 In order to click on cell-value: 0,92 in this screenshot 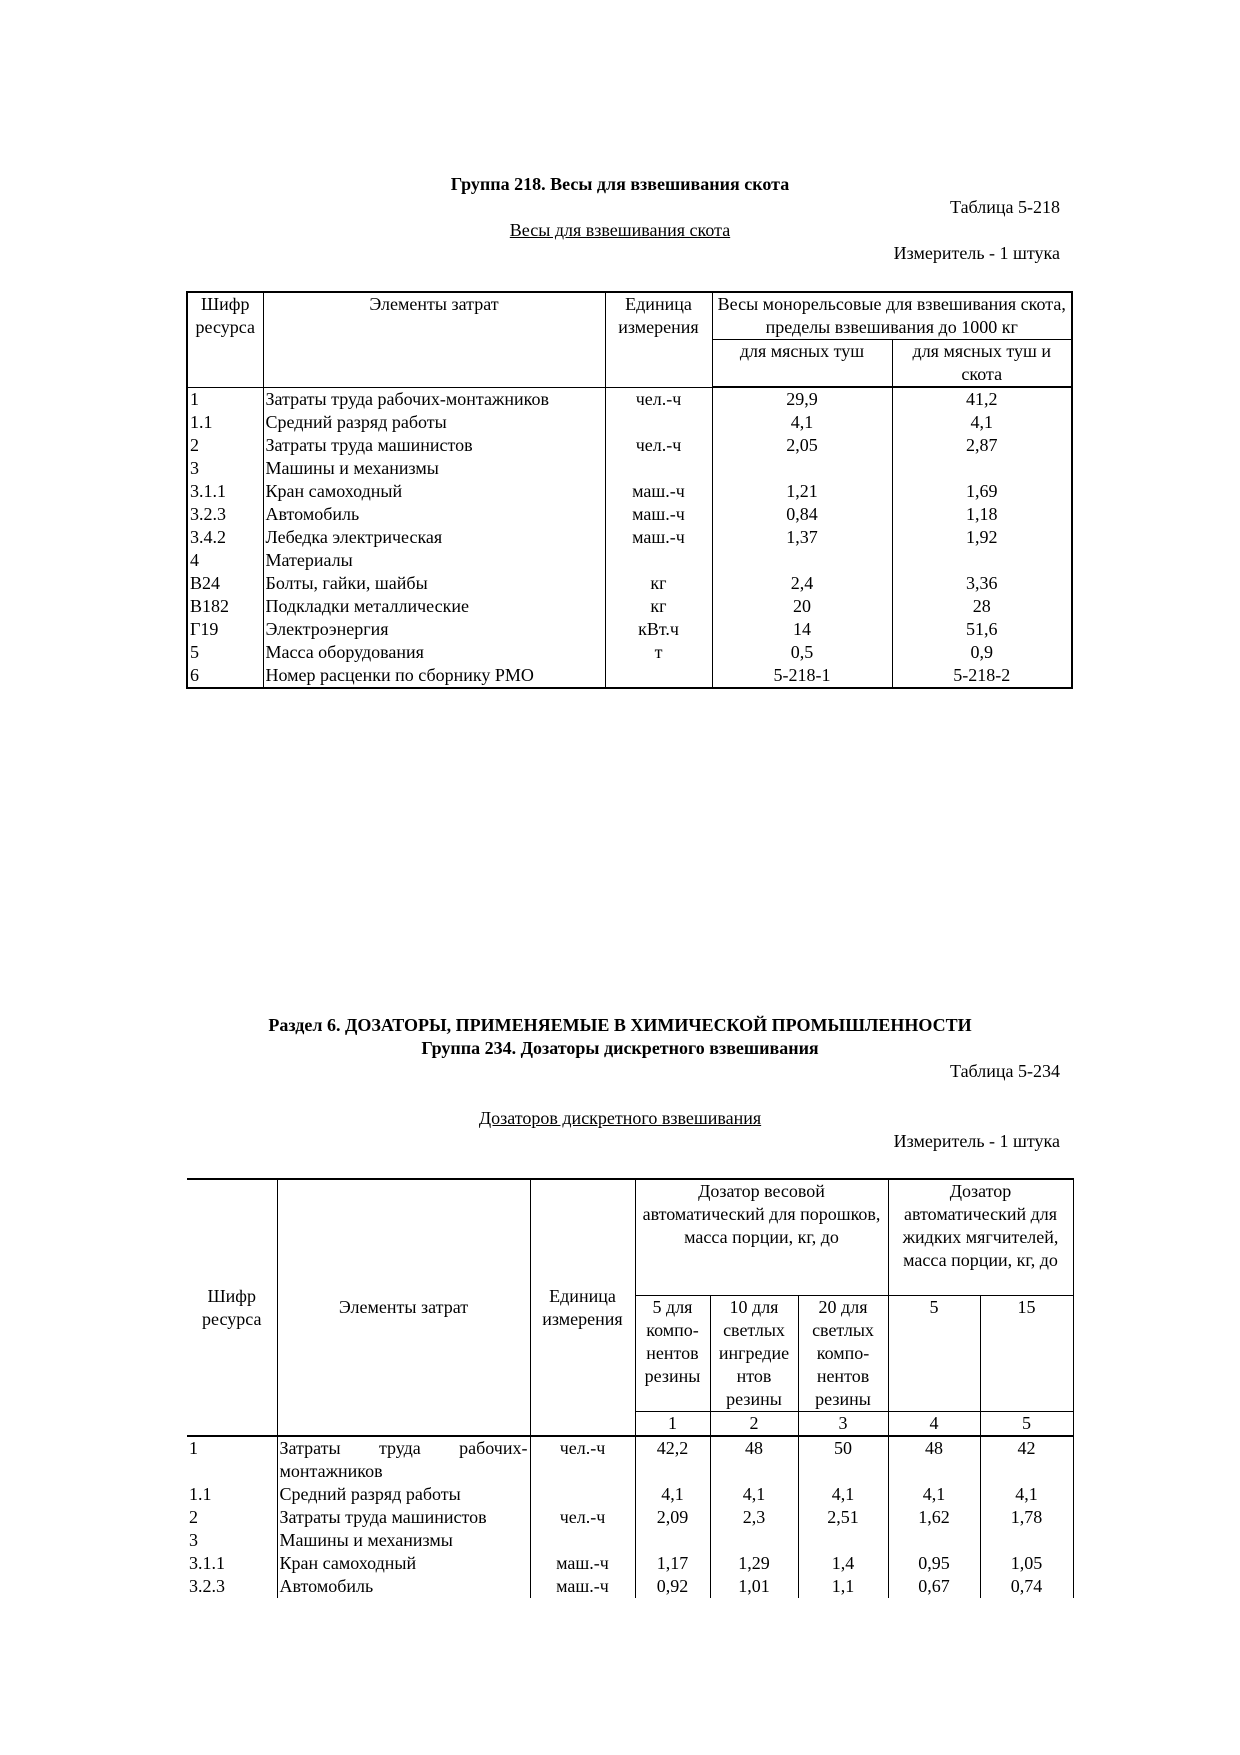, I will do `click(672, 1586)`.